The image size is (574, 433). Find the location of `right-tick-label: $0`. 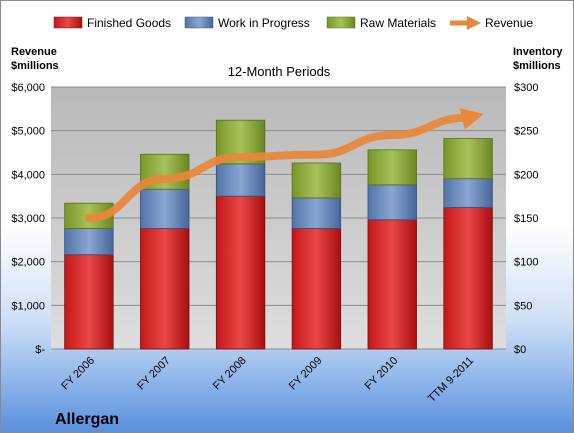

right-tick-label: $0 is located at coordinates (520, 350).